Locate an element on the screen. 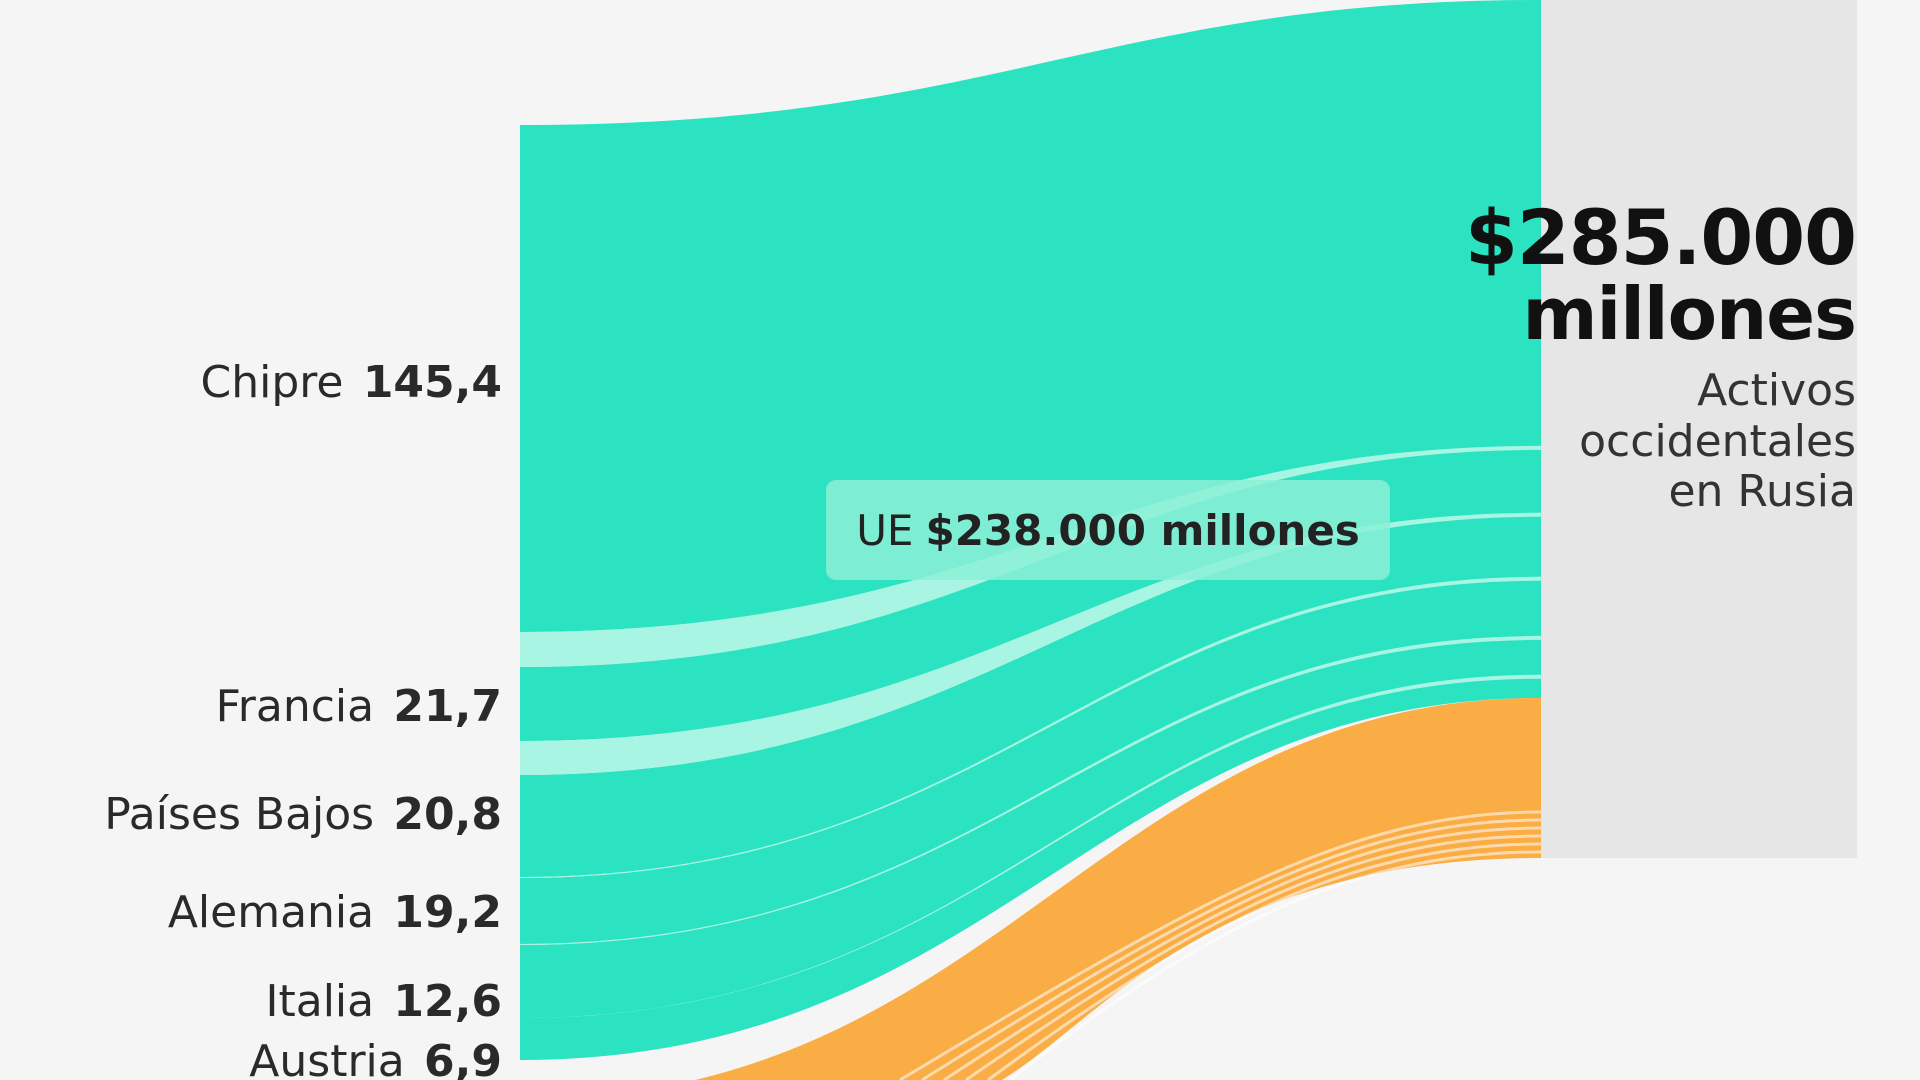 Image resolution: width=1920 pixels, height=1080 pixels. label-value-1: 21,7 is located at coordinates (440, 706).